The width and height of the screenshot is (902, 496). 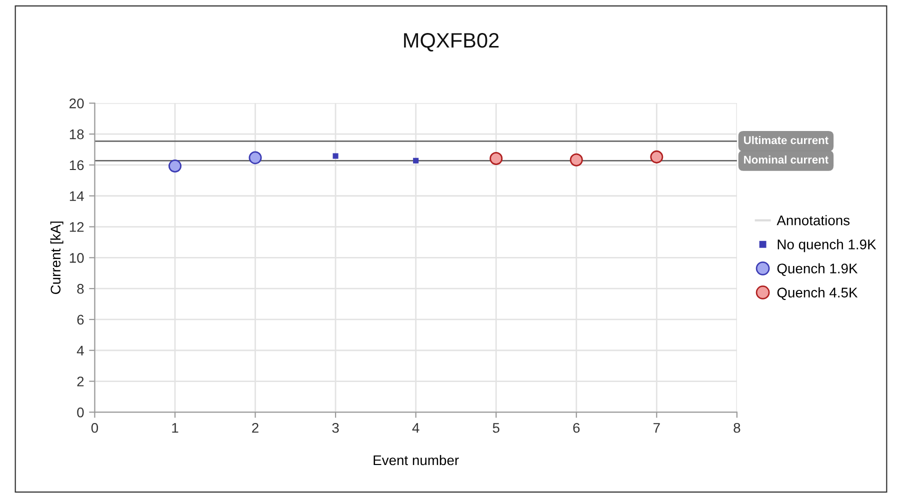 What do you see at coordinates (496, 428) in the screenshot?
I see `x-tick-label: 5` at bounding box center [496, 428].